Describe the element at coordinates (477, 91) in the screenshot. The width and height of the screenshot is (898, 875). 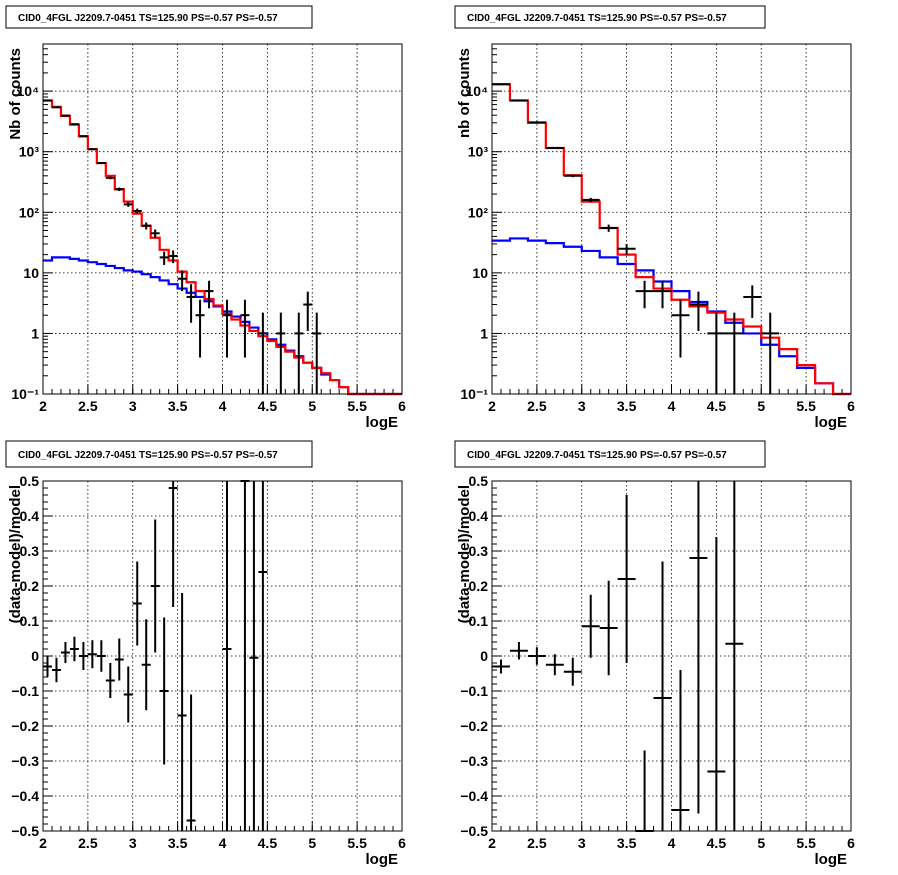
I see `y-tick-label: 10⁴` at that location.